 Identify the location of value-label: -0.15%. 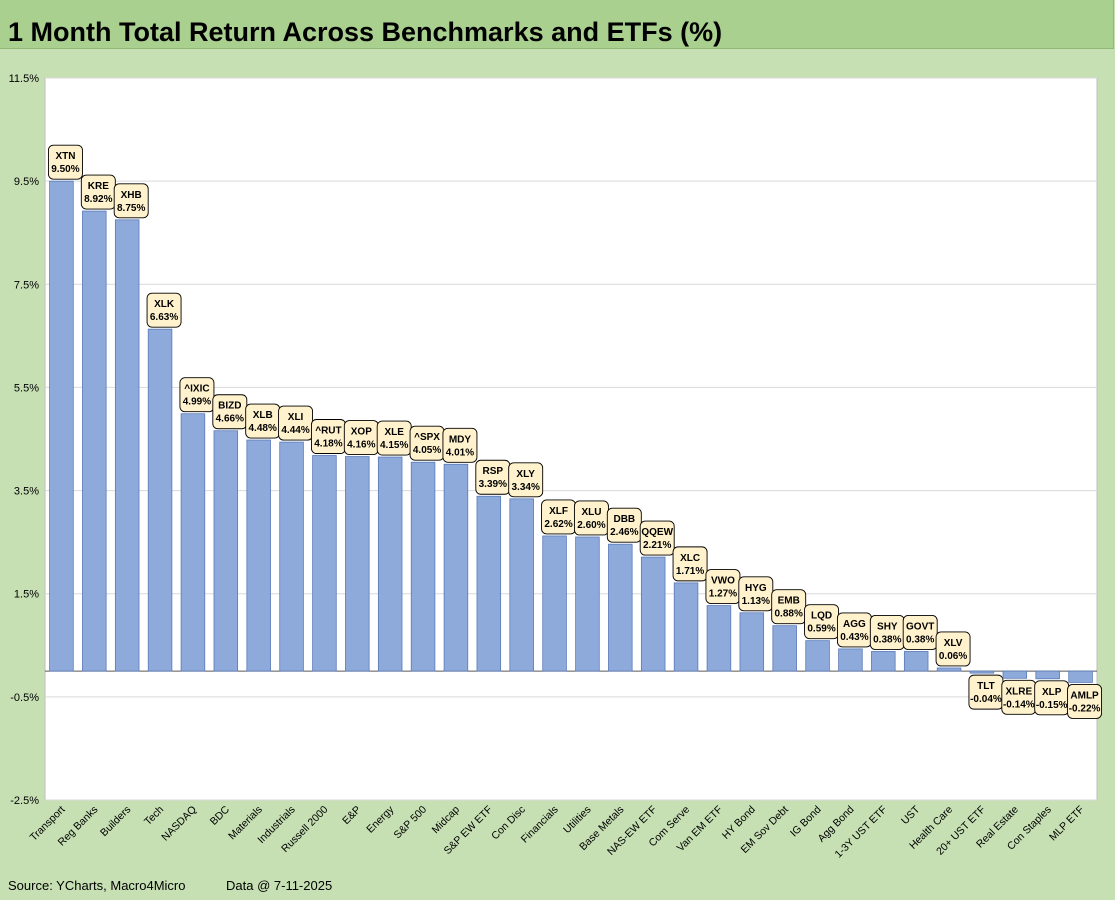
(1052, 705).